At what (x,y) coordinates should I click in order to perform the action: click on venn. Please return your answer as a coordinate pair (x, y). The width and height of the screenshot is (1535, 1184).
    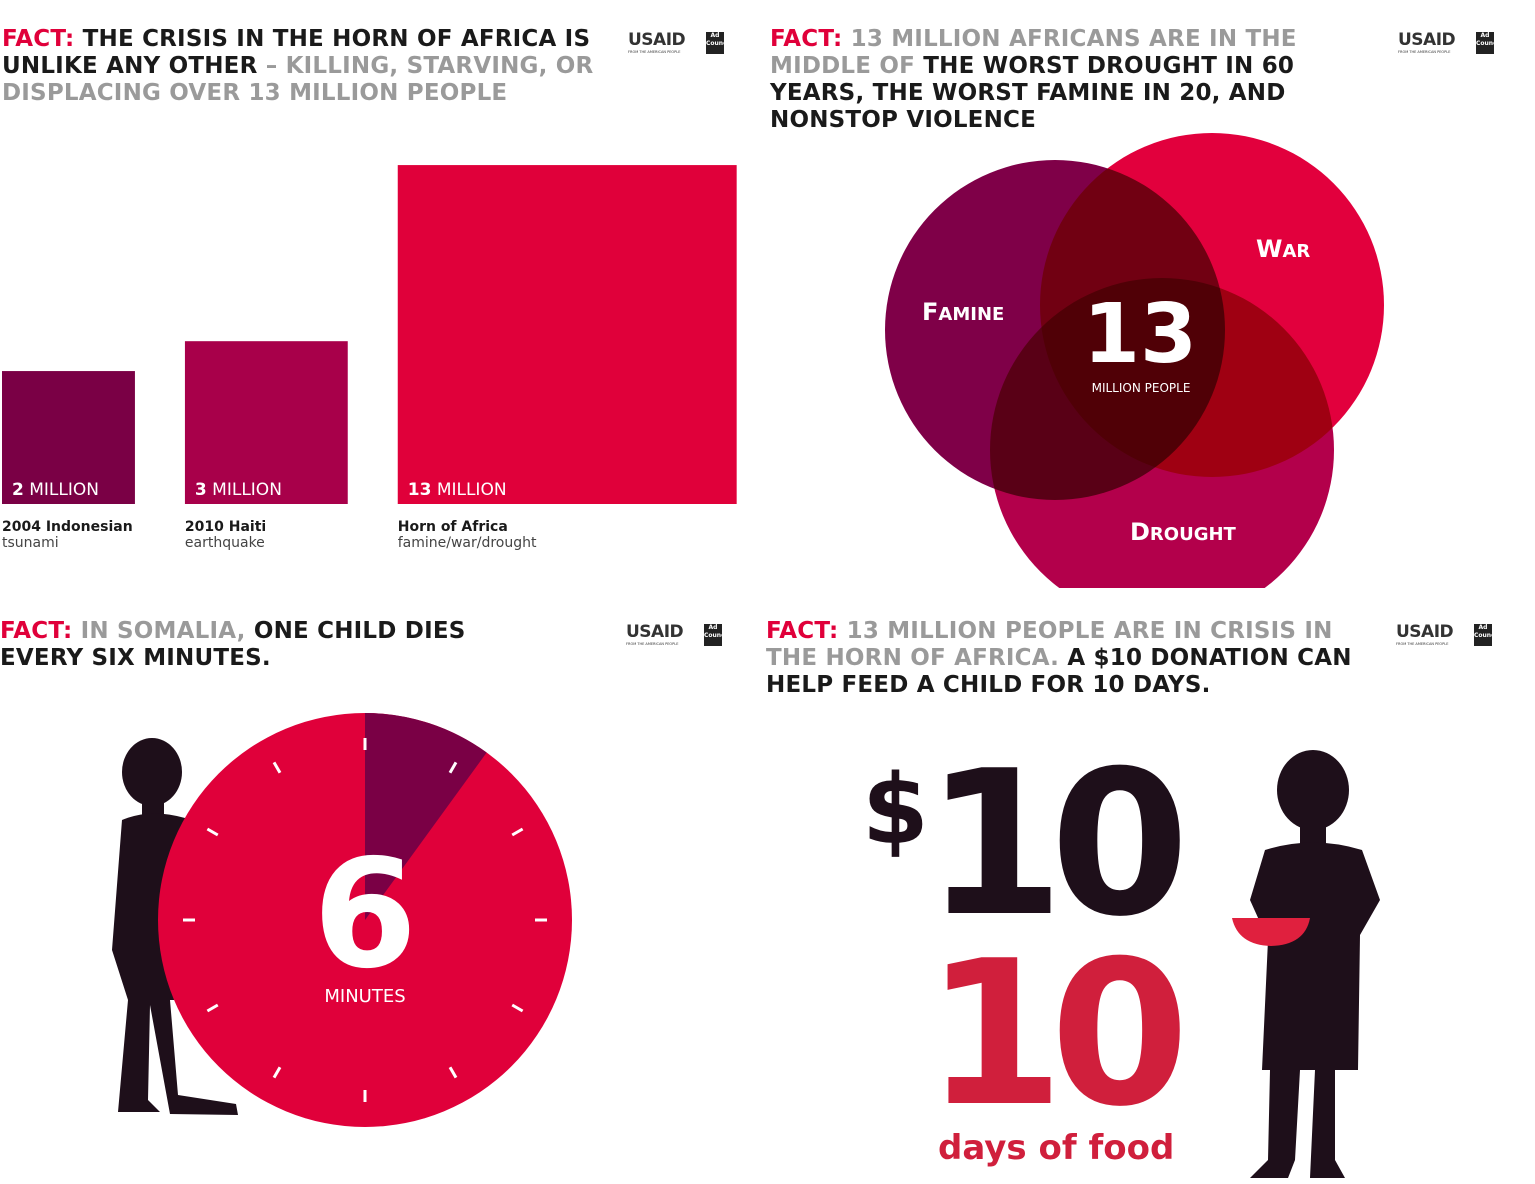
    Looking at the image, I should click on (1134, 360).